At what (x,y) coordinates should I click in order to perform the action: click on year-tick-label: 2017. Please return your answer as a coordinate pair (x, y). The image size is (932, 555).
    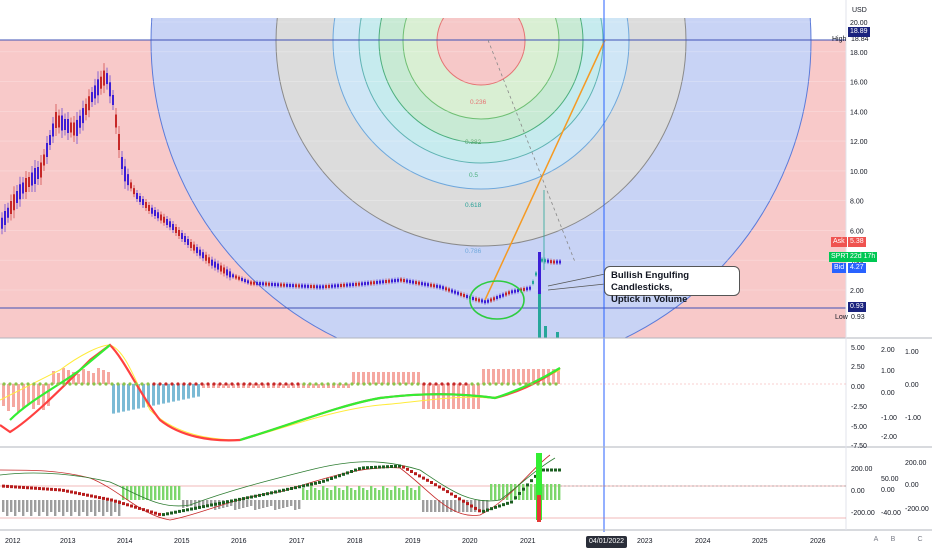
    Looking at the image, I should click on (297, 541).